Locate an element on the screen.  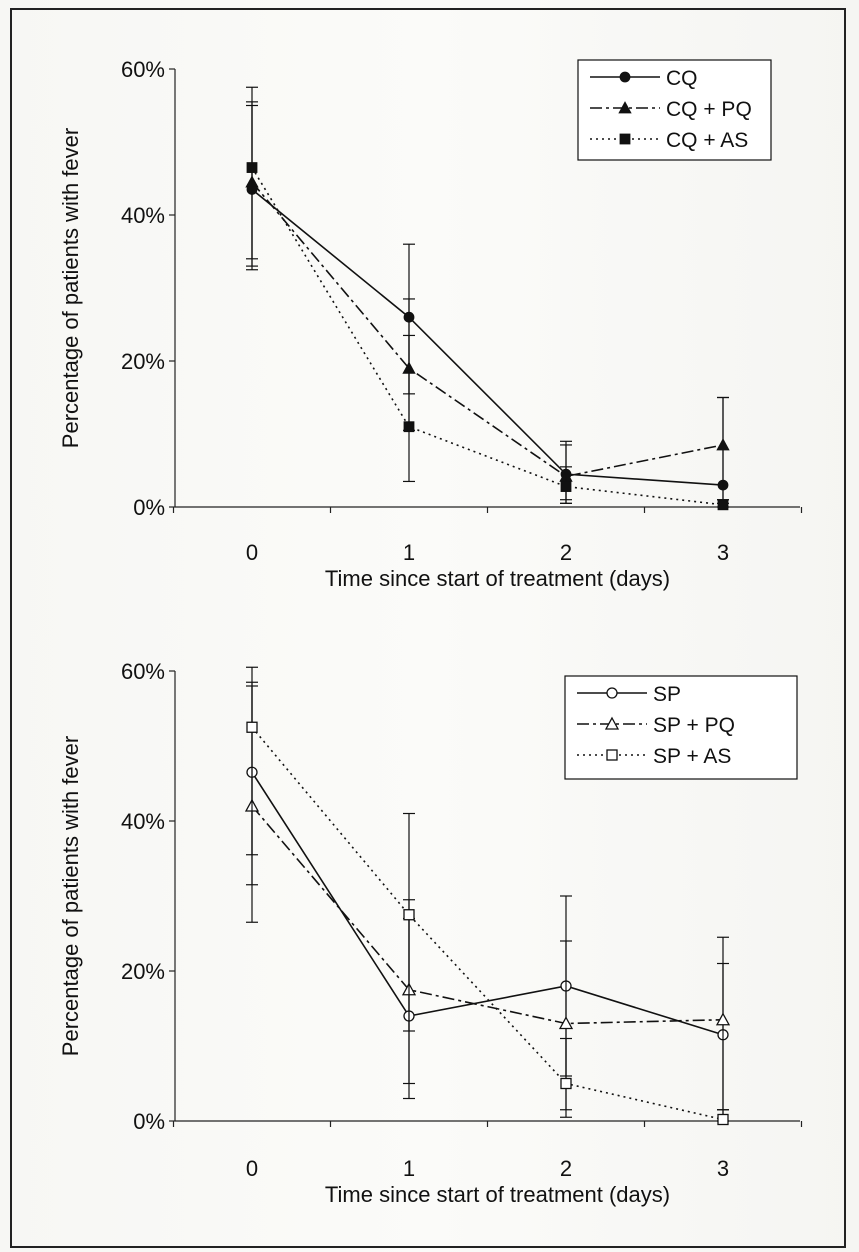
legend-label: CQ + PQ is located at coordinates (709, 109).